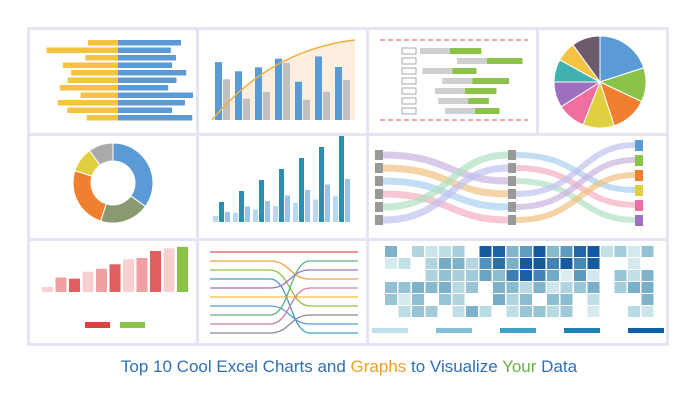 This screenshot has width=698, height=400. I want to click on title-part: Graphs, so click(379, 366).